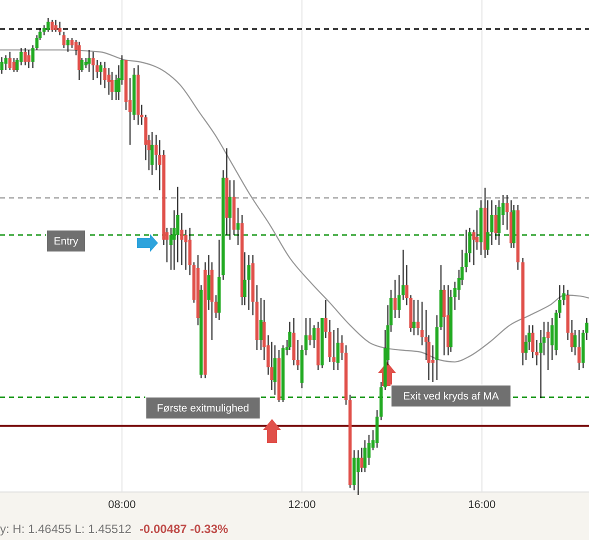 This screenshot has height=540, width=589. Describe the element at coordinates (451, 396) in the screenshot. I see `annotation: Exit ved kryds af MA` at that location.